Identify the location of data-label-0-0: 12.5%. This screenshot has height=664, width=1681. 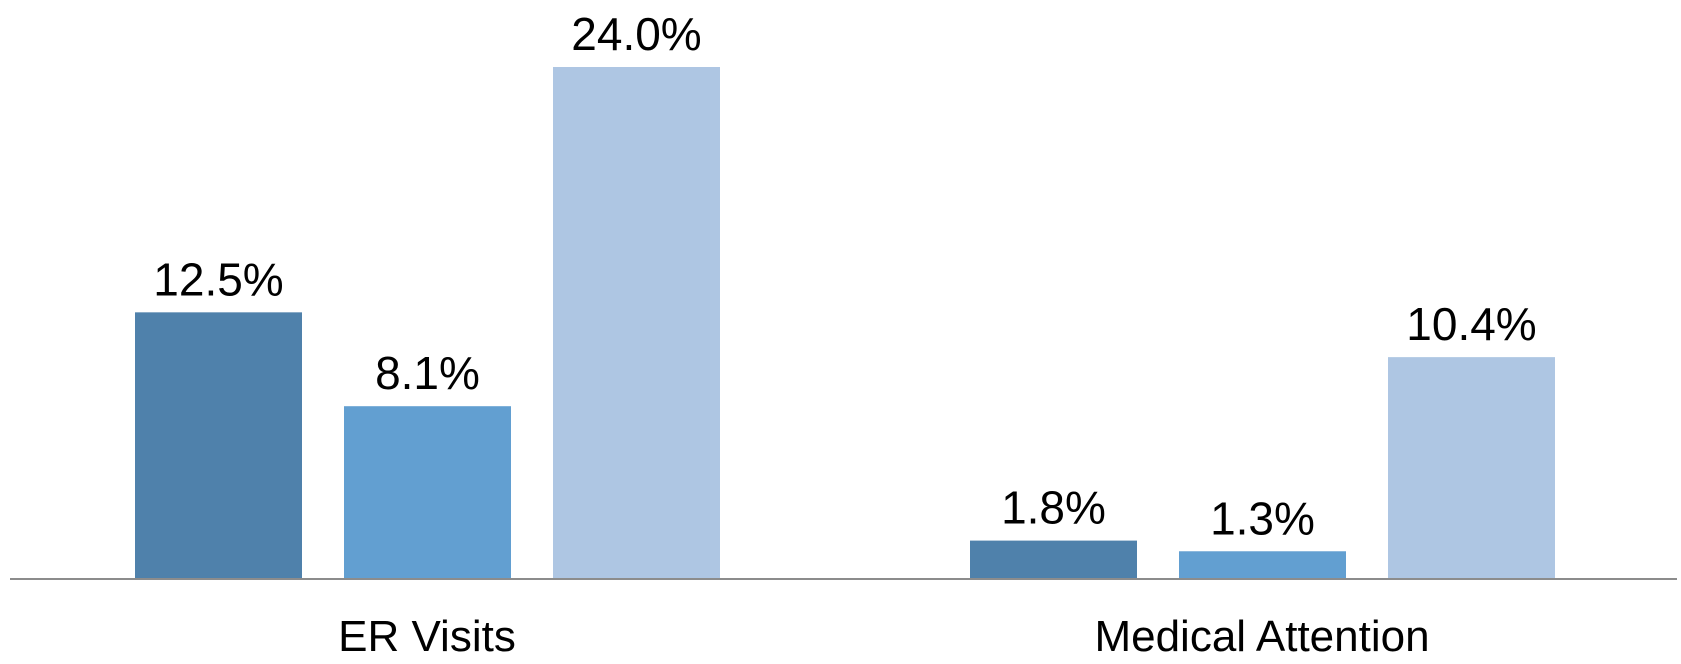
(218, 279).